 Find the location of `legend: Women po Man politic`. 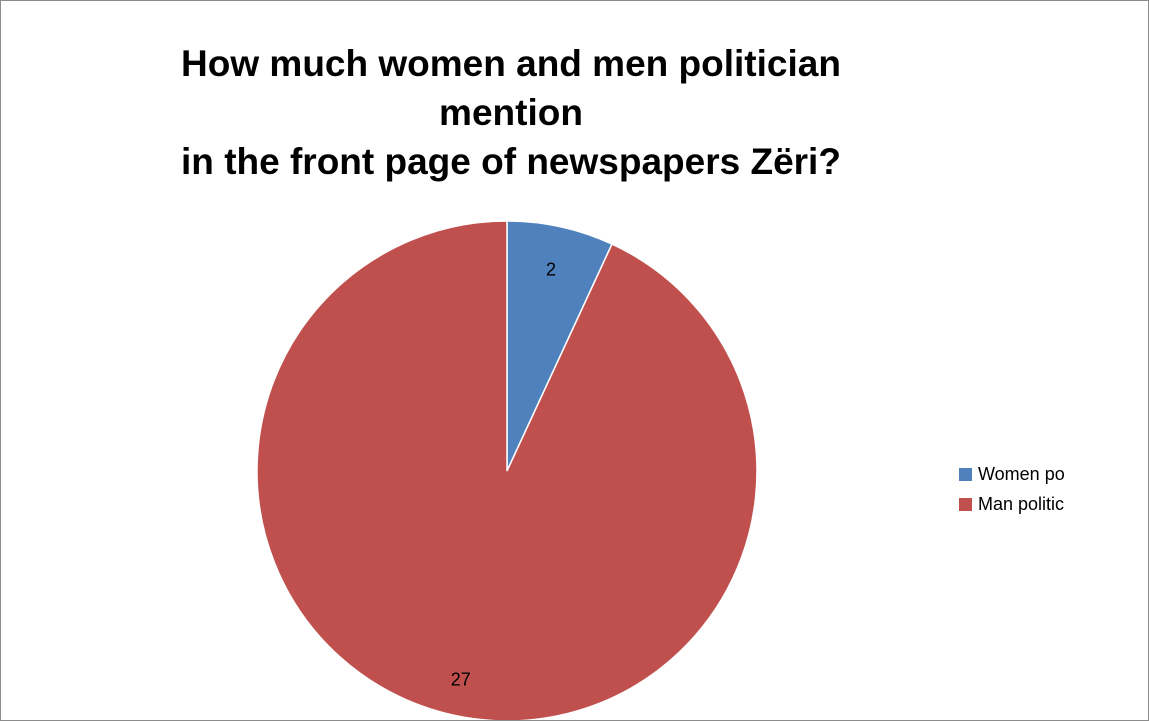

legend: Women po Man politic is located at coordinates (1012, 493).